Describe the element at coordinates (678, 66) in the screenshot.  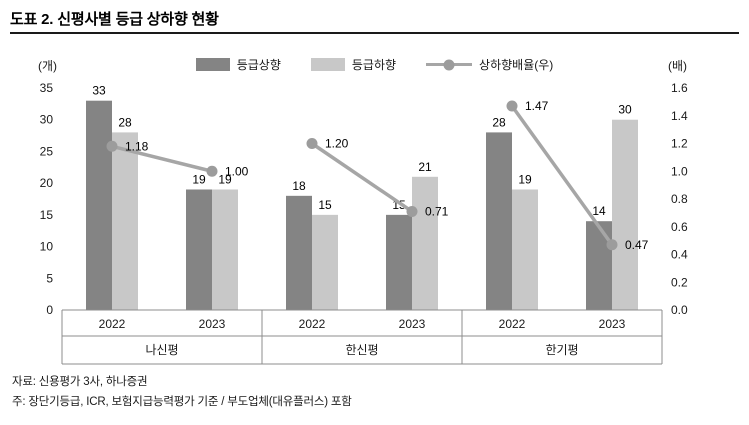
I see `right-axis-unit: (배)` at that location.